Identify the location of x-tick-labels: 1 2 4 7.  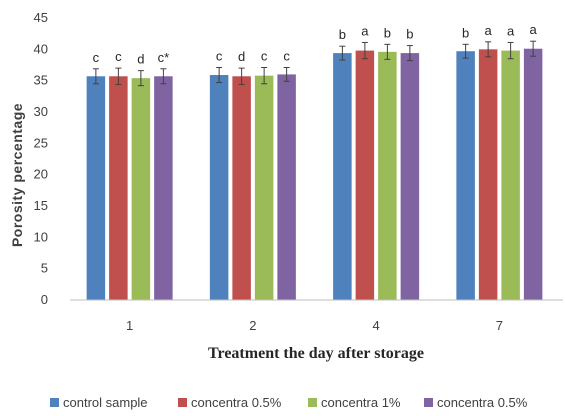
(314, 325).